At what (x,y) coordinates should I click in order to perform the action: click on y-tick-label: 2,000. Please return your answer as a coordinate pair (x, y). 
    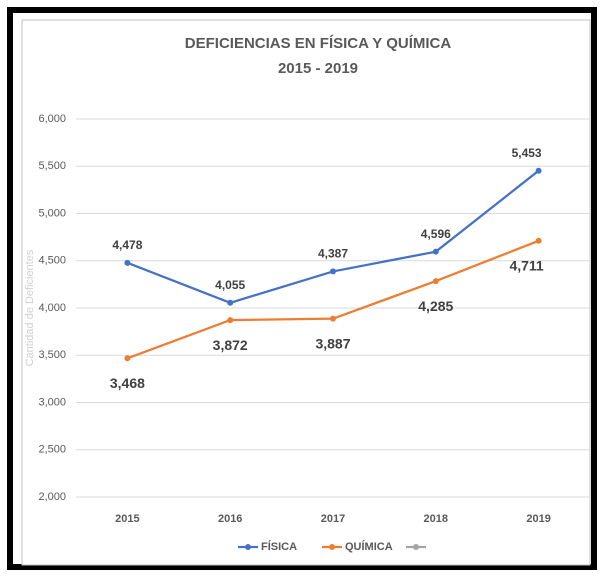
    Looking at the image, I should click on (52, 497).